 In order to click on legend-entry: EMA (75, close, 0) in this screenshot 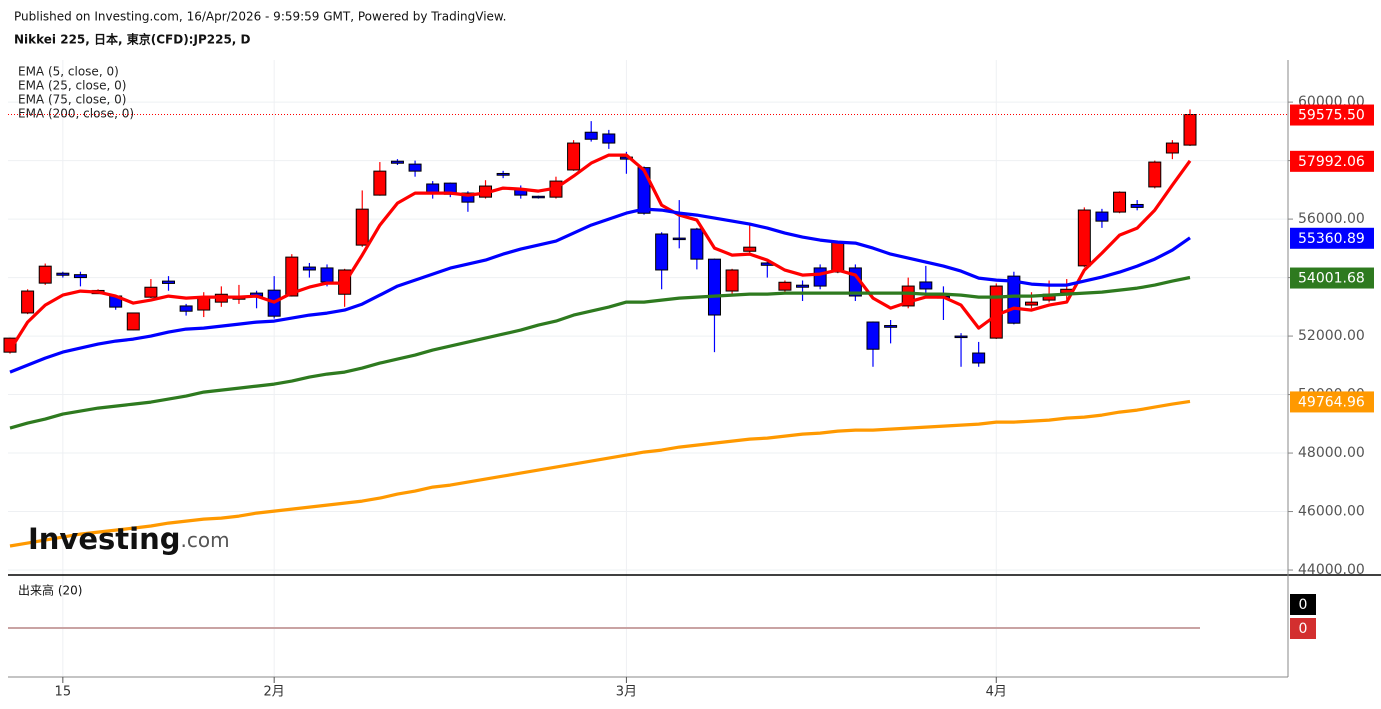, I will do `click(72, 100)`.